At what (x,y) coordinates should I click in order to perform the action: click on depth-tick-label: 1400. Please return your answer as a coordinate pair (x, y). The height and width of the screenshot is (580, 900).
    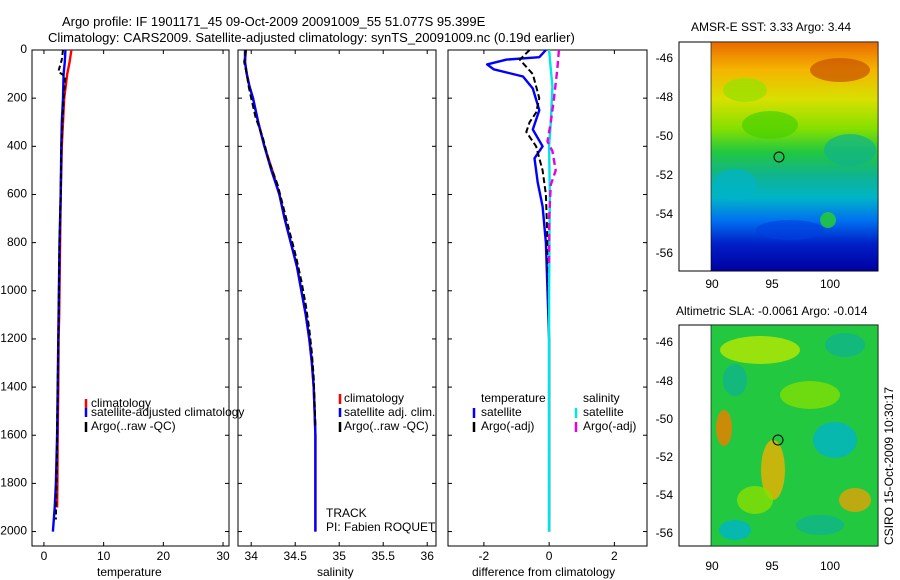
    Looking at the image, I should click on (13, 386).